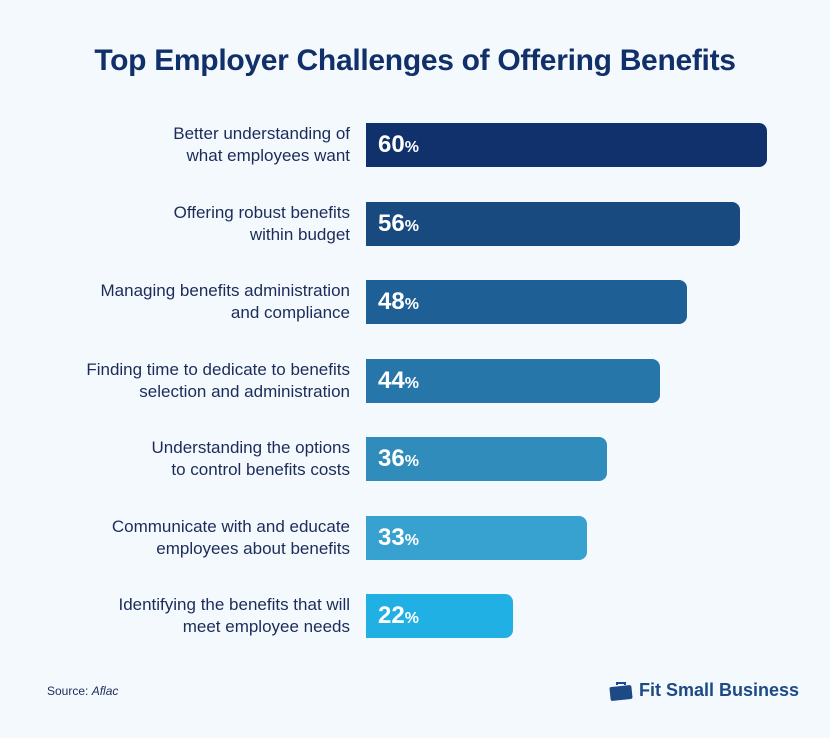 The width and height of the screenshot is (830, 738). I want to click on value-number: 44, so click(391, 380).